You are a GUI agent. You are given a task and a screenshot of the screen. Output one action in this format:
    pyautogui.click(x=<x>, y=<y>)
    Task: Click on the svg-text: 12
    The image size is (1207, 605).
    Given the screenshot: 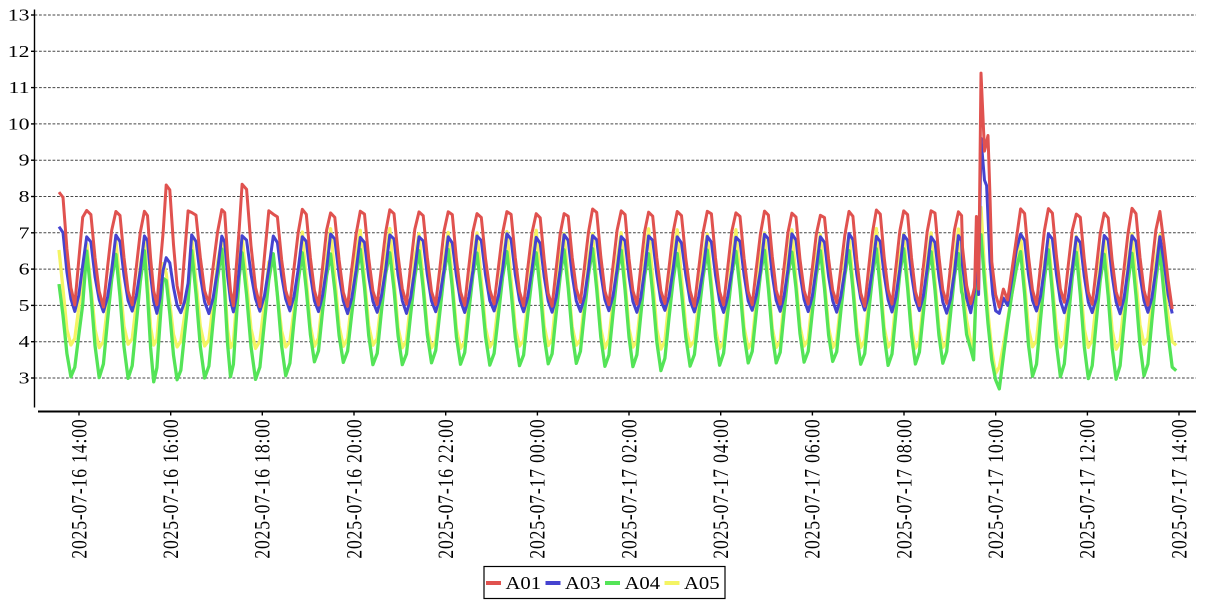 What is the action you would take?
    pyautogui.click(x=19, y=52)
    